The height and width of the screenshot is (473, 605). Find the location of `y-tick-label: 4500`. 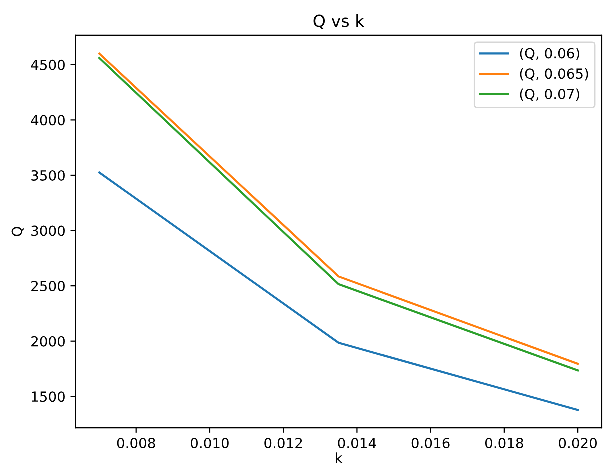

y-tick-label: 4500 is located at coordinates (48, 65).